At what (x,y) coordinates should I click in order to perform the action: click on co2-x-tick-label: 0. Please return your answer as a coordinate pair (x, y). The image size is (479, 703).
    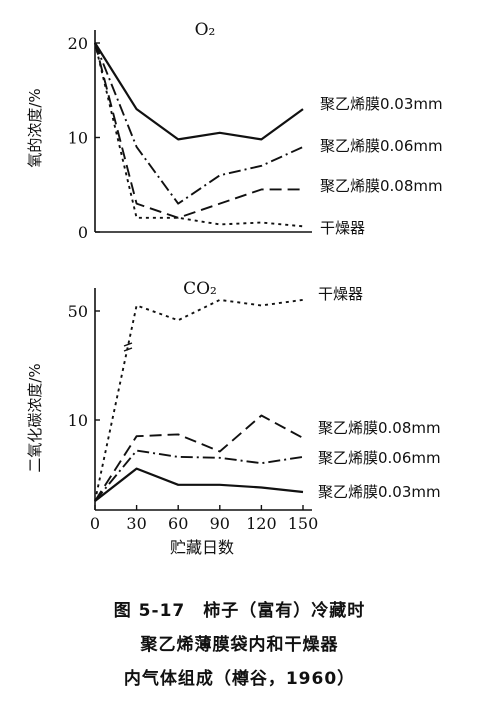
    Looking at the image, I should click on (95, 523).